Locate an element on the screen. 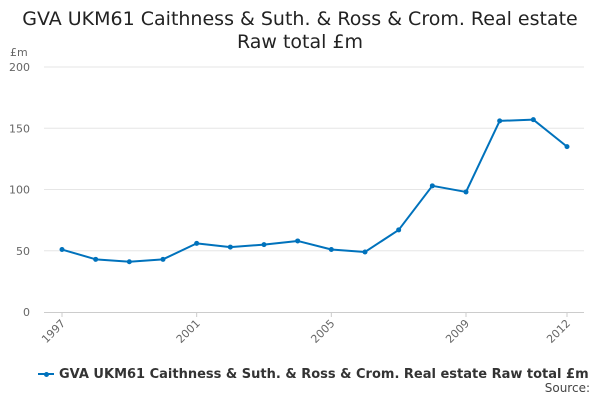  x-tick-label: 2001 is located at coordinates (188, 331).